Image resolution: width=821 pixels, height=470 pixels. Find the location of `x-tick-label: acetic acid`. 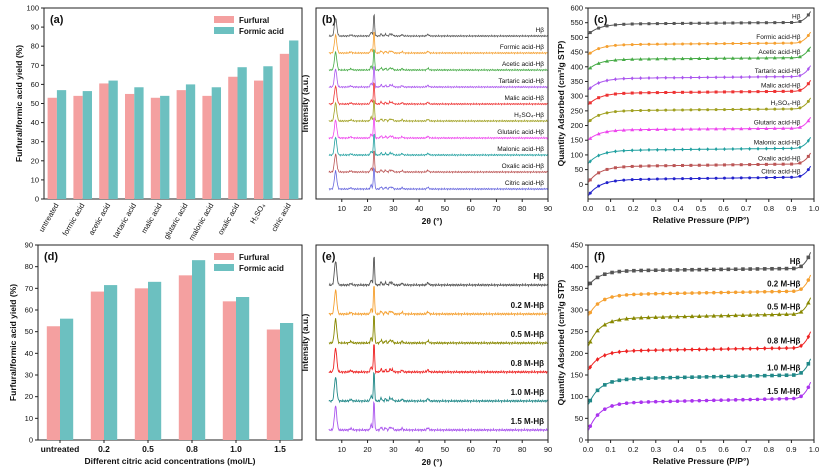

x-tick-label: acetic acid is located at coordinates (100, 219).